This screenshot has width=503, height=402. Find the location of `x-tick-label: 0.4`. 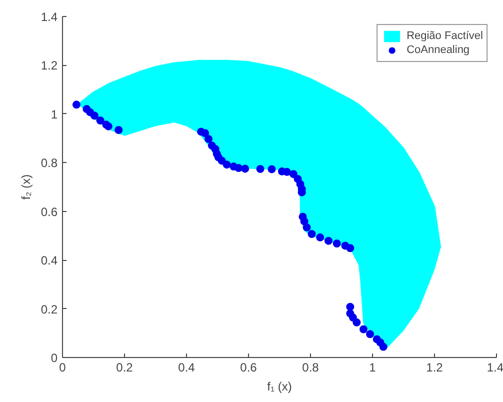

x-tick-label: 0.4 is located at coordinates (187, 367).